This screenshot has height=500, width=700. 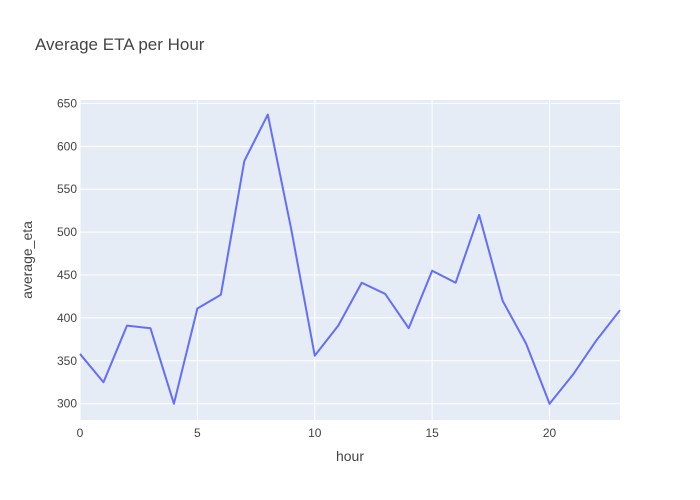 I want to click on y-axis-title: average_eta, so click(x=27, y=260).